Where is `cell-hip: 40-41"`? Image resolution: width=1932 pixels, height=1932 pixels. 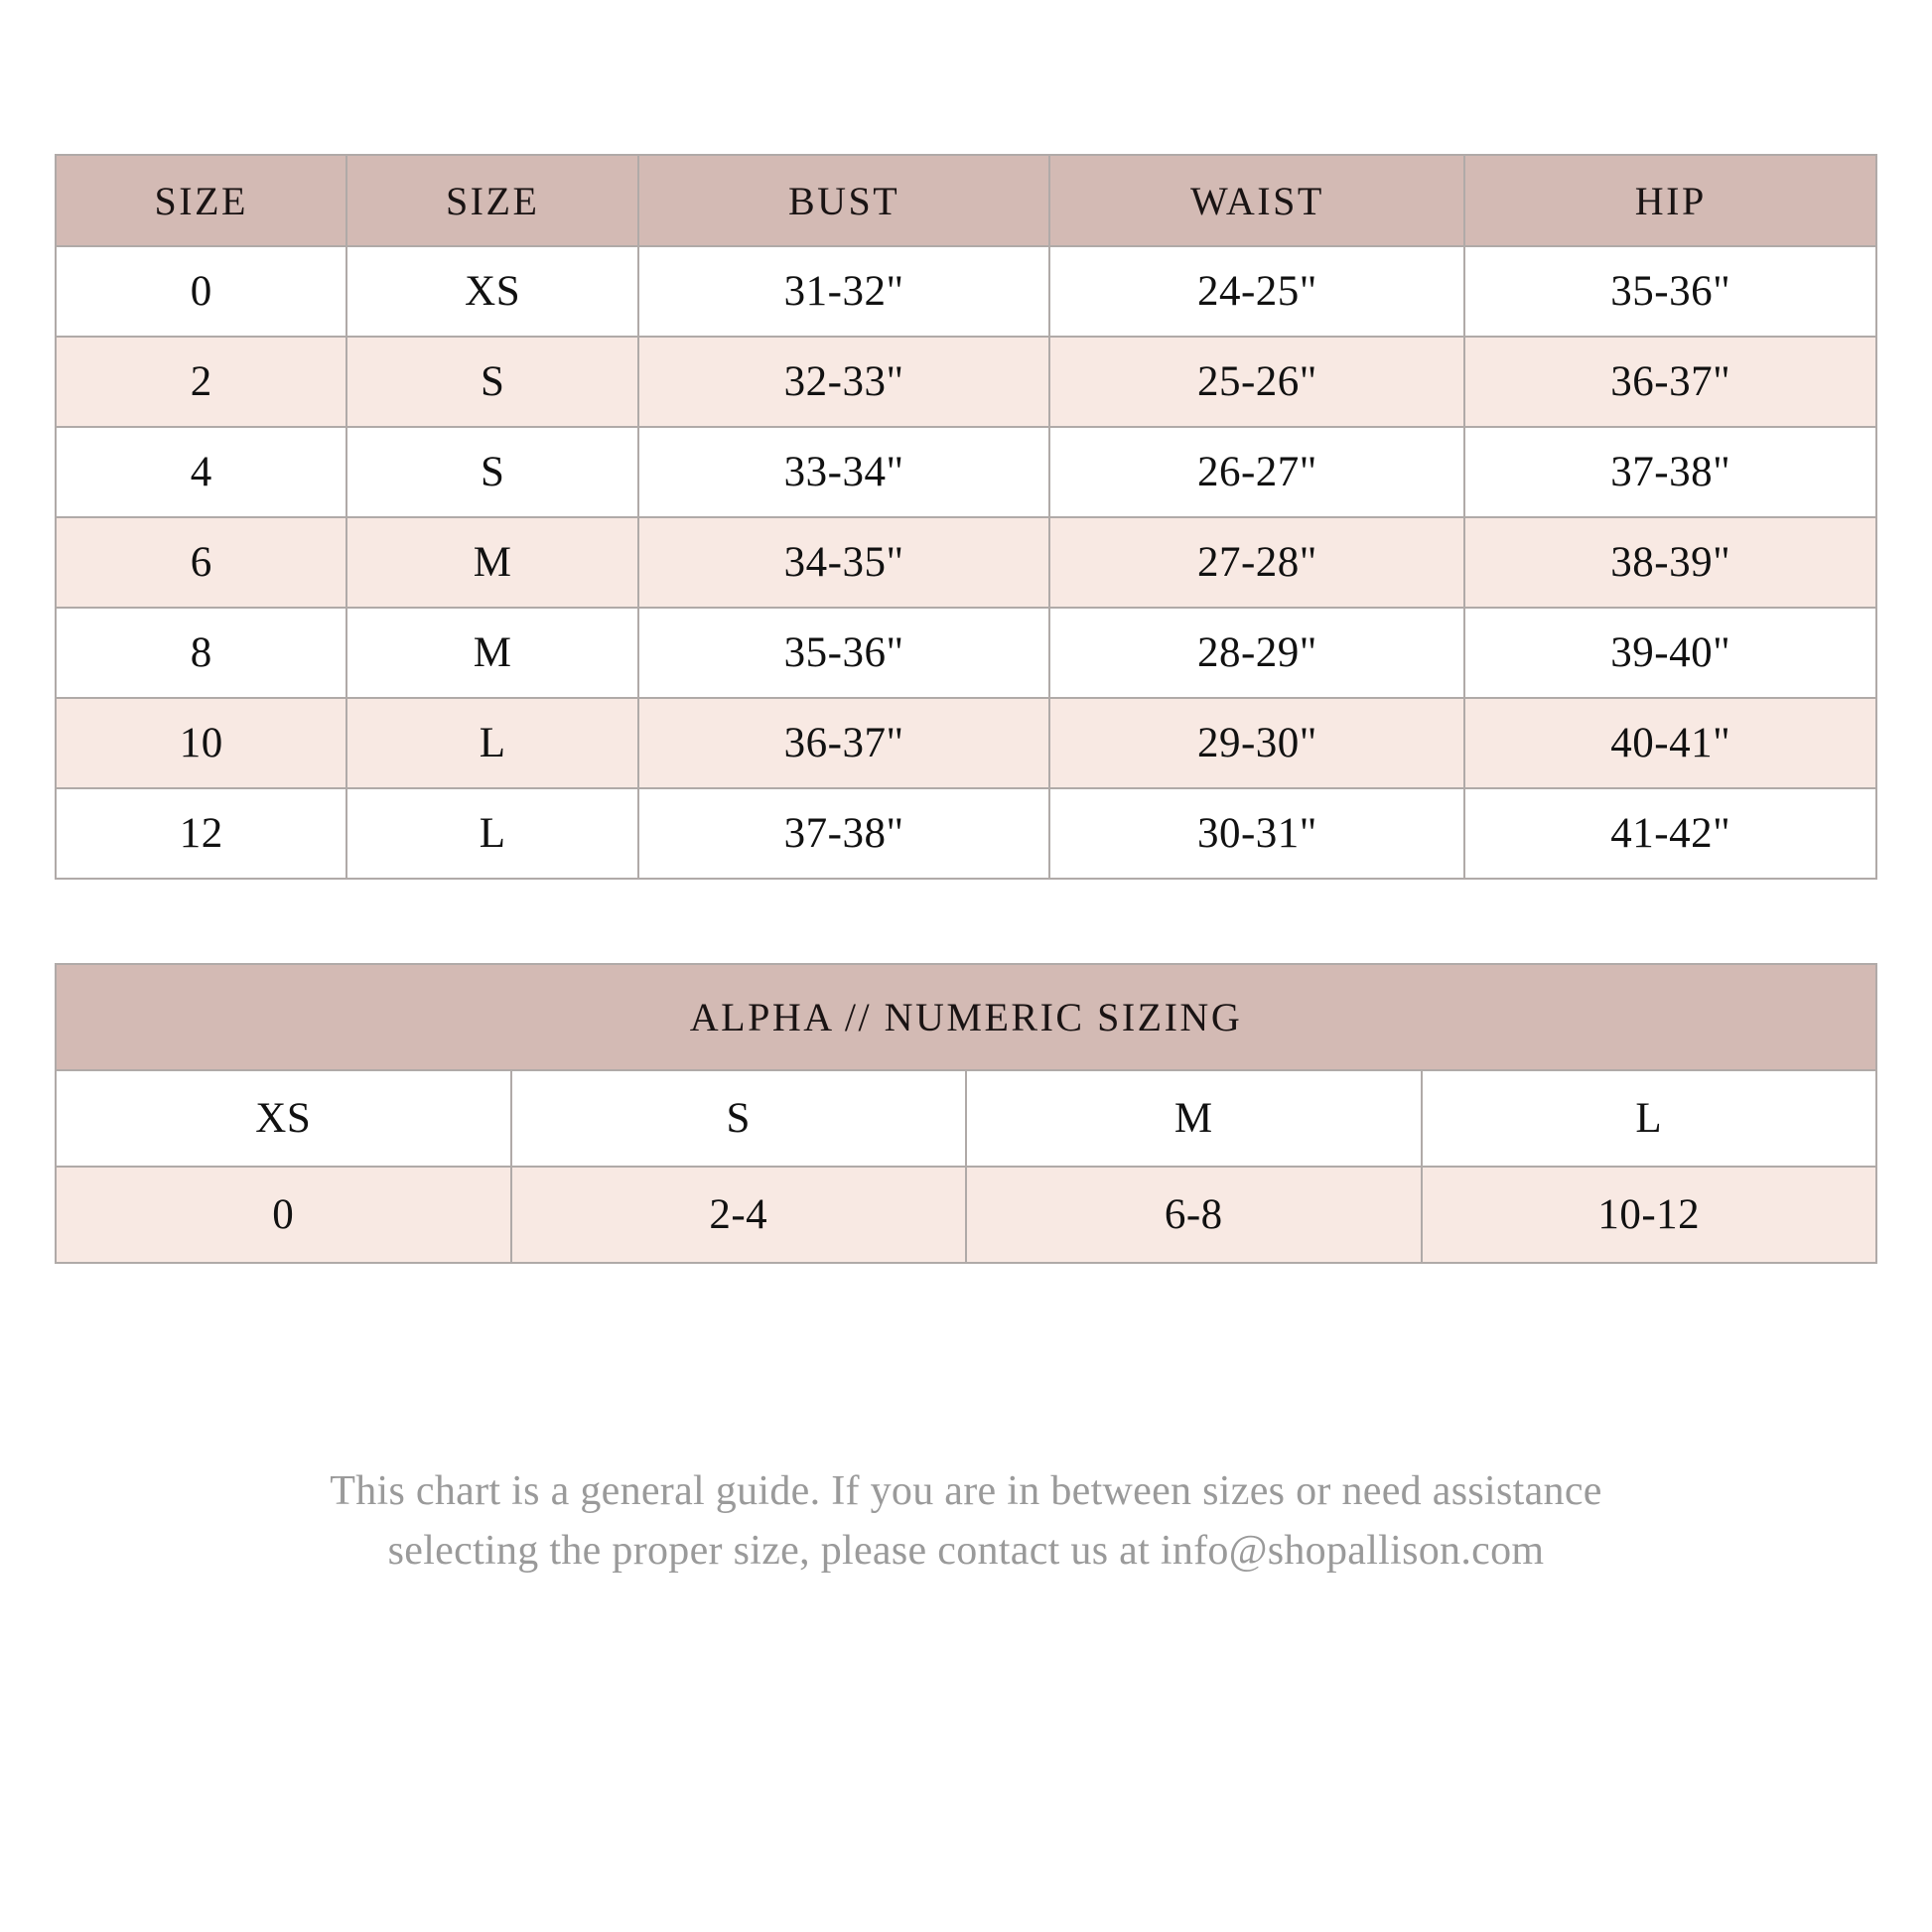 cell-hip: 40-41" is located at coordinates (1670, 743).